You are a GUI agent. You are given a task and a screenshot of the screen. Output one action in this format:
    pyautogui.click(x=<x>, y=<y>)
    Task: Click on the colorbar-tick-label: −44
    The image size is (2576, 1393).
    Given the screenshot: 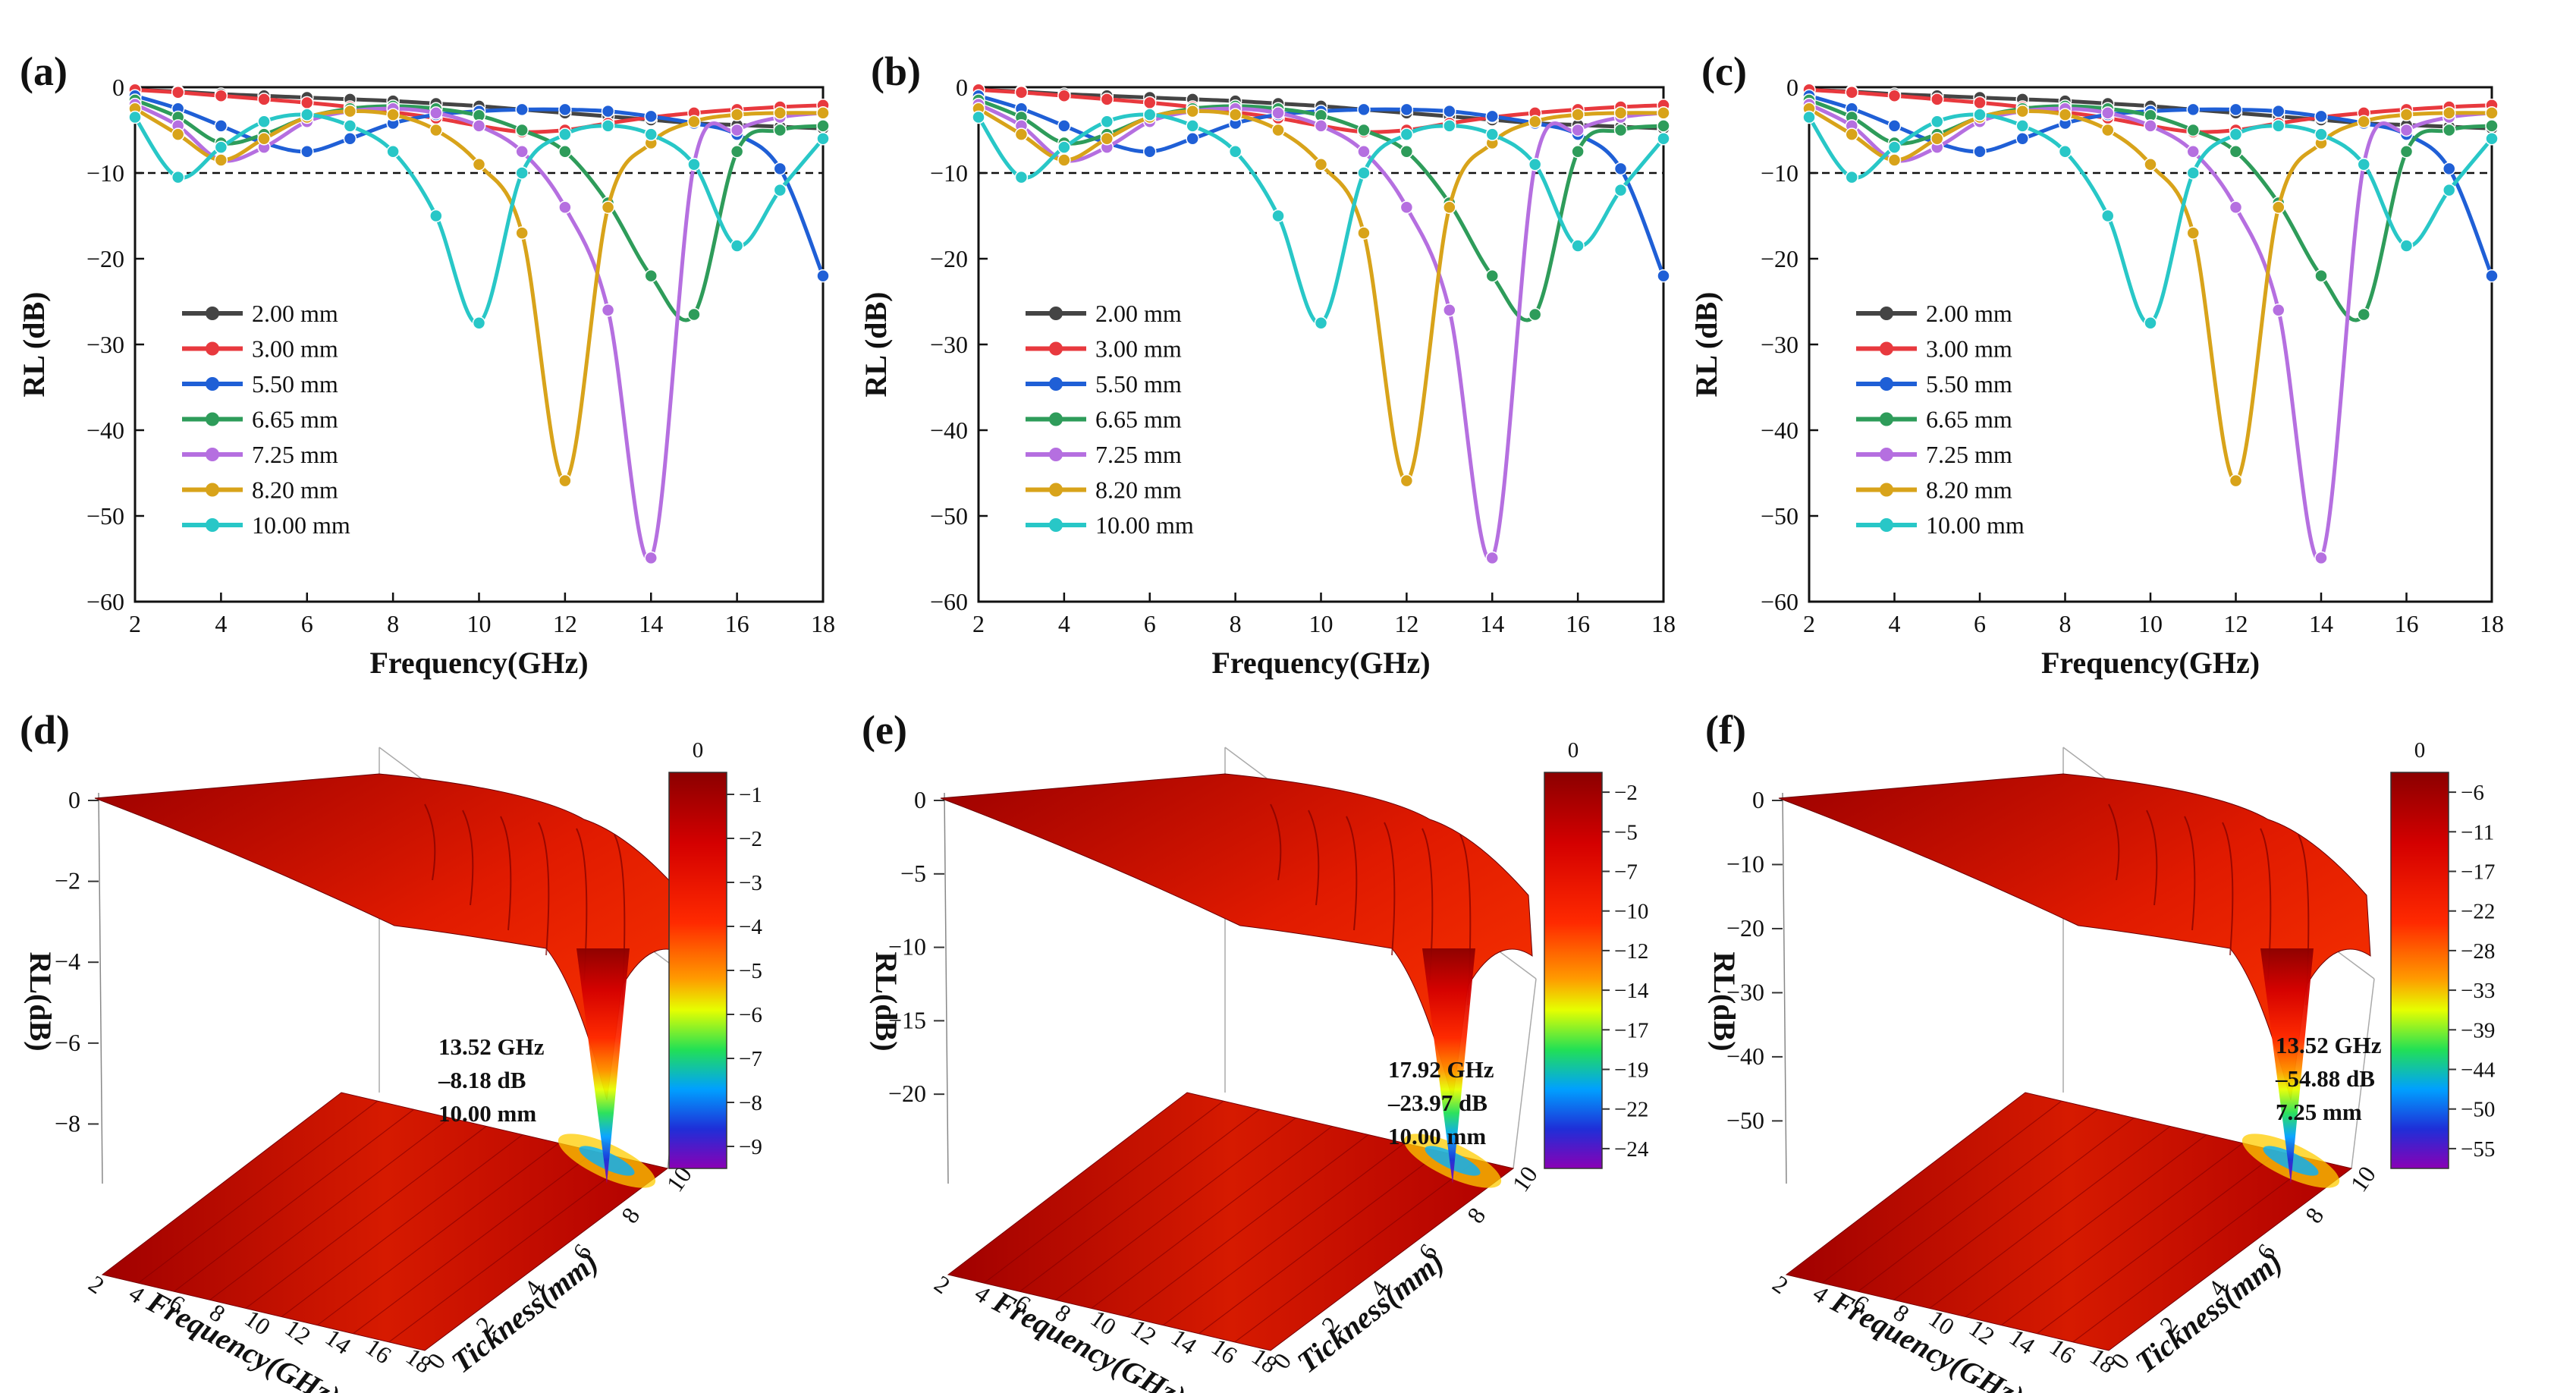 What is the action you would take?
    pyautogui.click(x=2478, y=1070)
    